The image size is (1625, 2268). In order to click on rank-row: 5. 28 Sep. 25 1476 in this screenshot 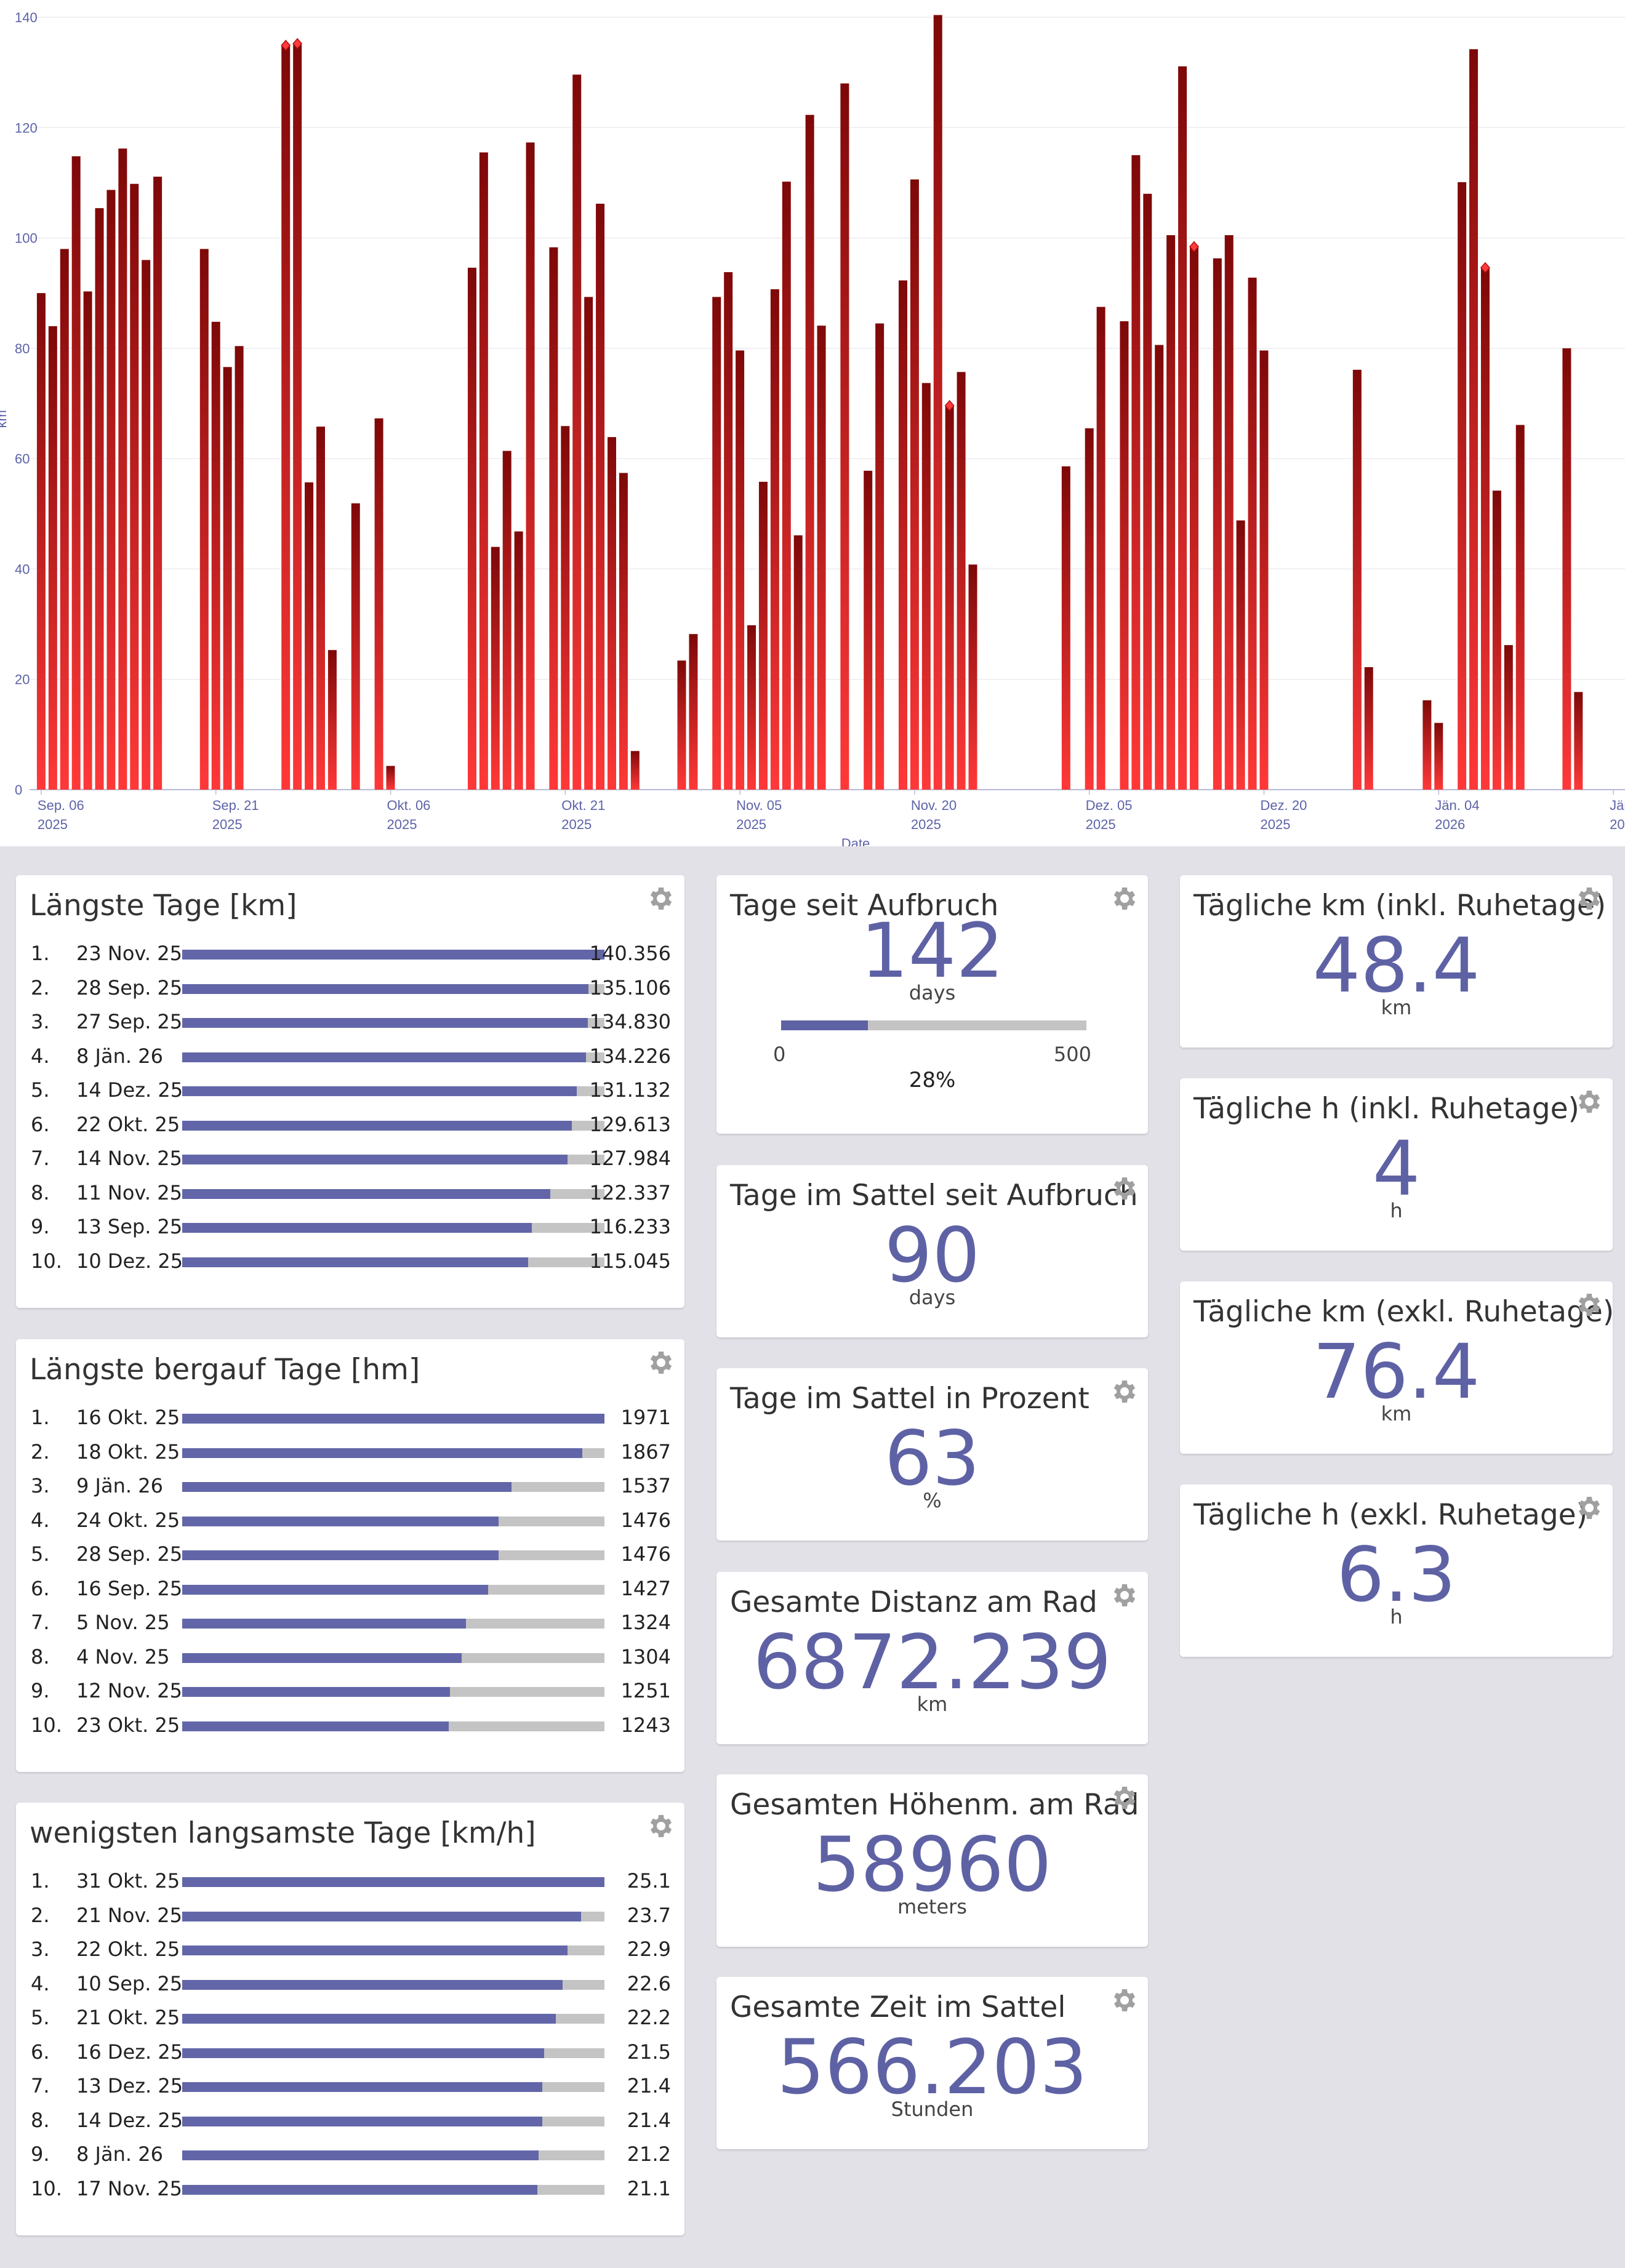, I will do `click(350, 1554)`.